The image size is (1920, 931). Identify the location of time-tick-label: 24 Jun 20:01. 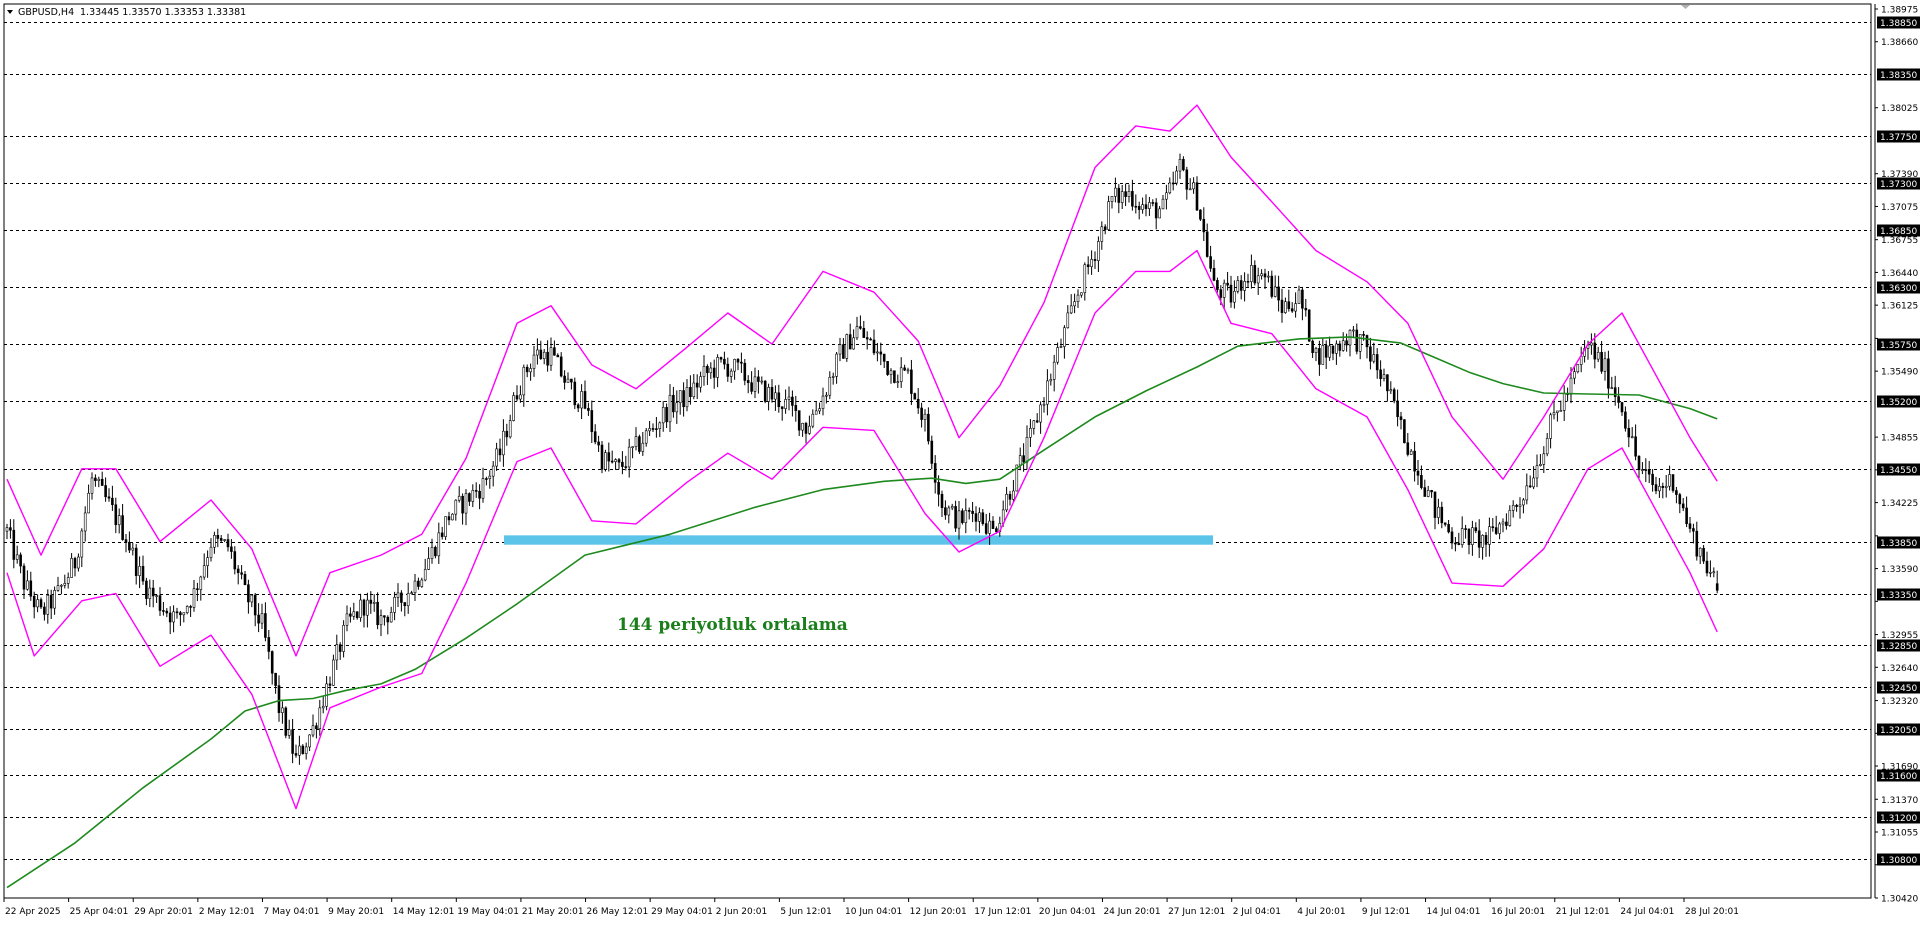
(1131, 912).